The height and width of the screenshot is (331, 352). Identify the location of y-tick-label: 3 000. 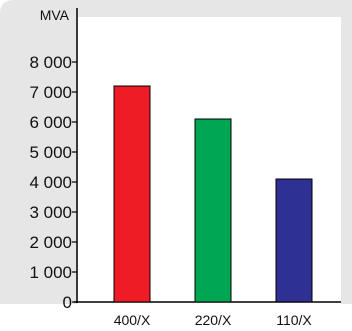
(50, 212).